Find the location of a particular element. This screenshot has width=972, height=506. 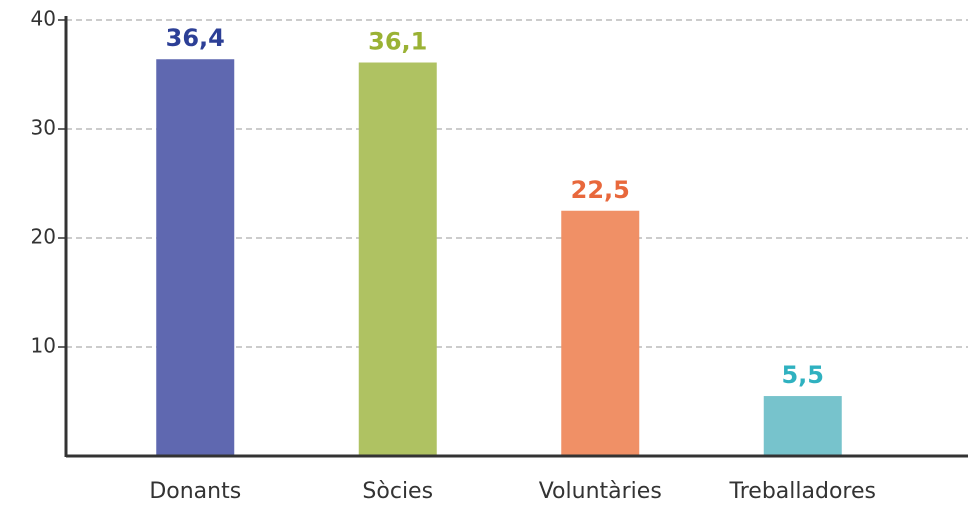

x-tick-label: Sòcies is located at coordinates (397, 491).